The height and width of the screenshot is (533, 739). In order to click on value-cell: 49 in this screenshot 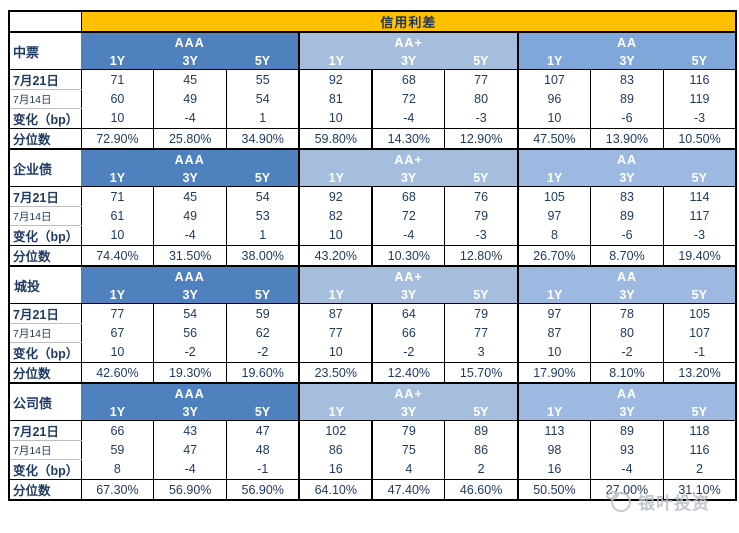, I will do `click(190, 99)`.